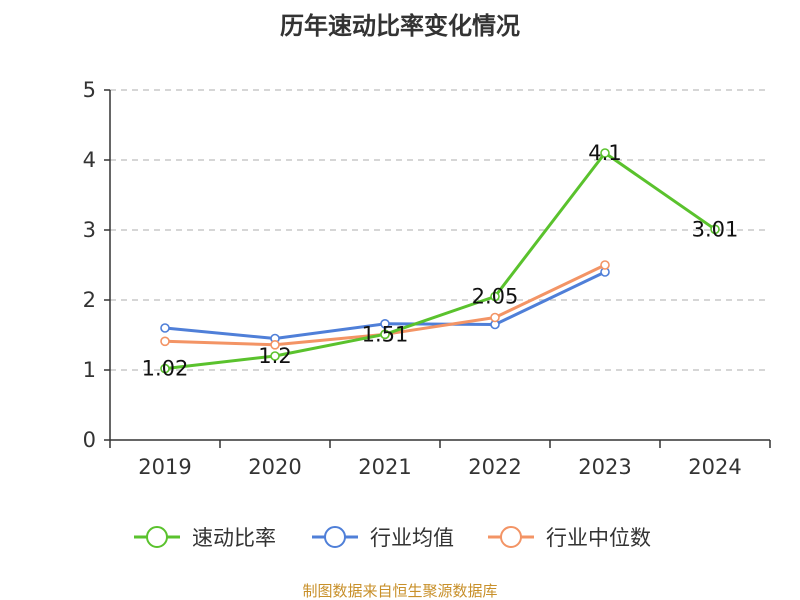  I want to click on data-label: 1.51, so click(385, 334).